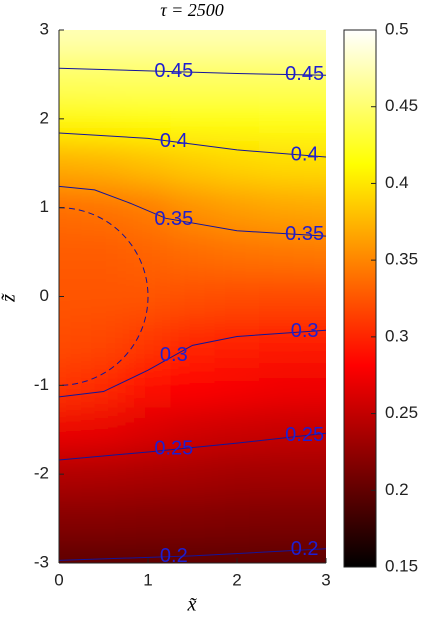 The image size is (425, 622). Describe the element at coordinates (41, 473) in the screenshot. I see `y-tick-label: -2` at that location.